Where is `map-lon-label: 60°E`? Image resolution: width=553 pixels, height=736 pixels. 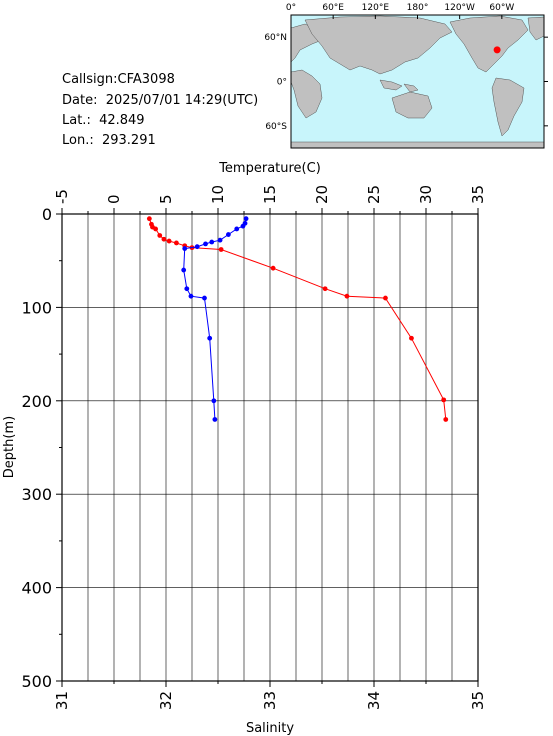
map-lon-label: 60°E is located at coordinates (333, 8).